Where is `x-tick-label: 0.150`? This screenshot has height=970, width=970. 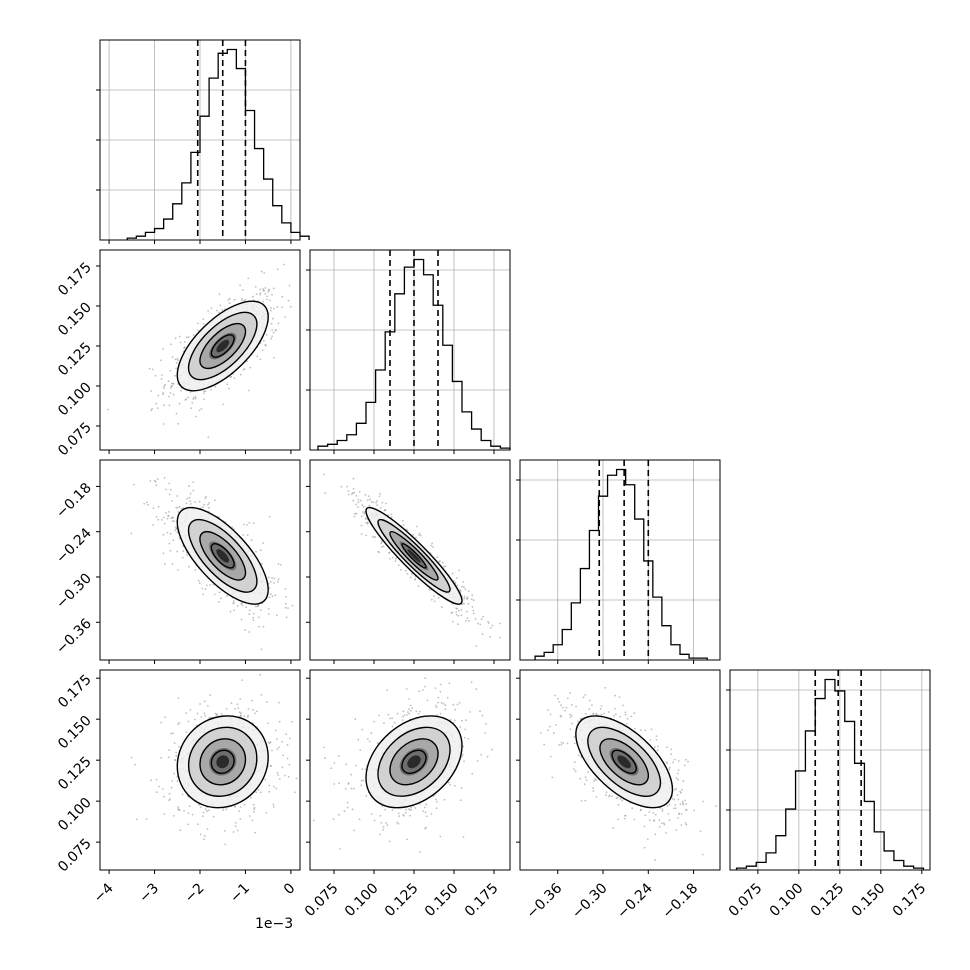
x-tick-label: 0.150 is located at coordinates (869, 900).